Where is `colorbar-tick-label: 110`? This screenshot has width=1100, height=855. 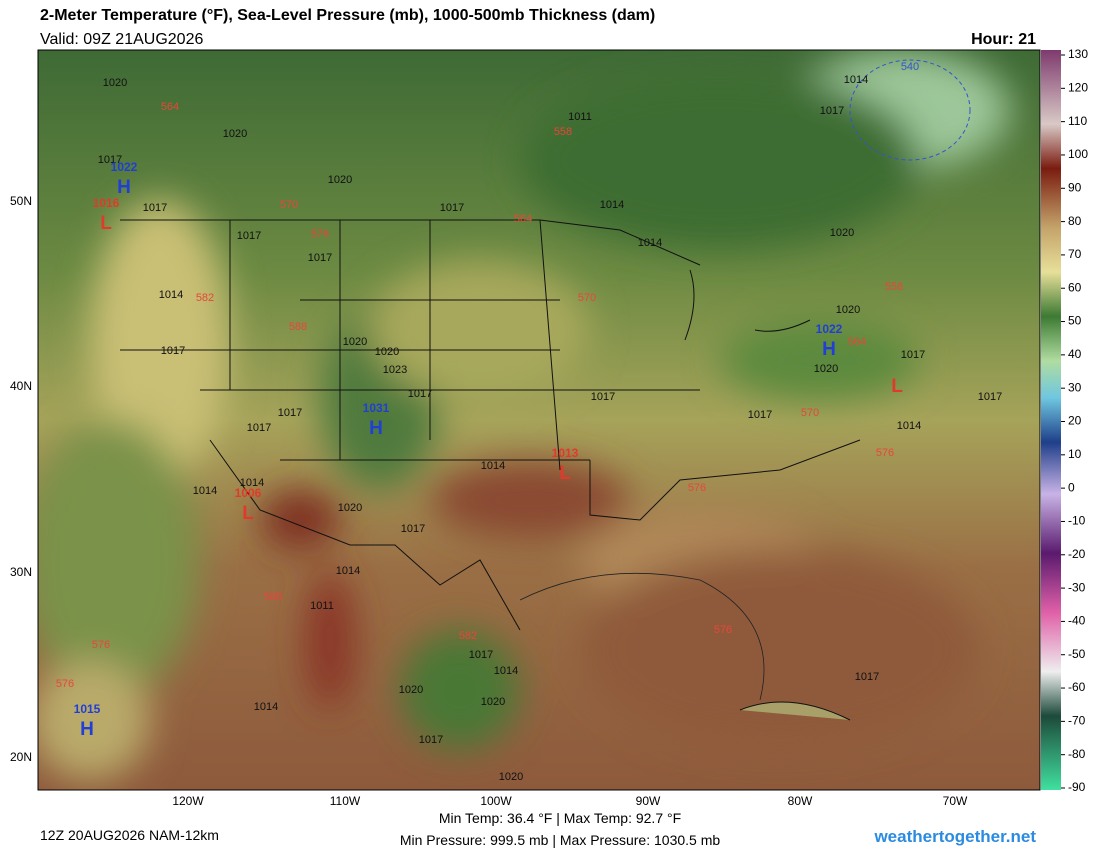
colorbar-tick-label: 110 is located at coordinates (1077, 121).